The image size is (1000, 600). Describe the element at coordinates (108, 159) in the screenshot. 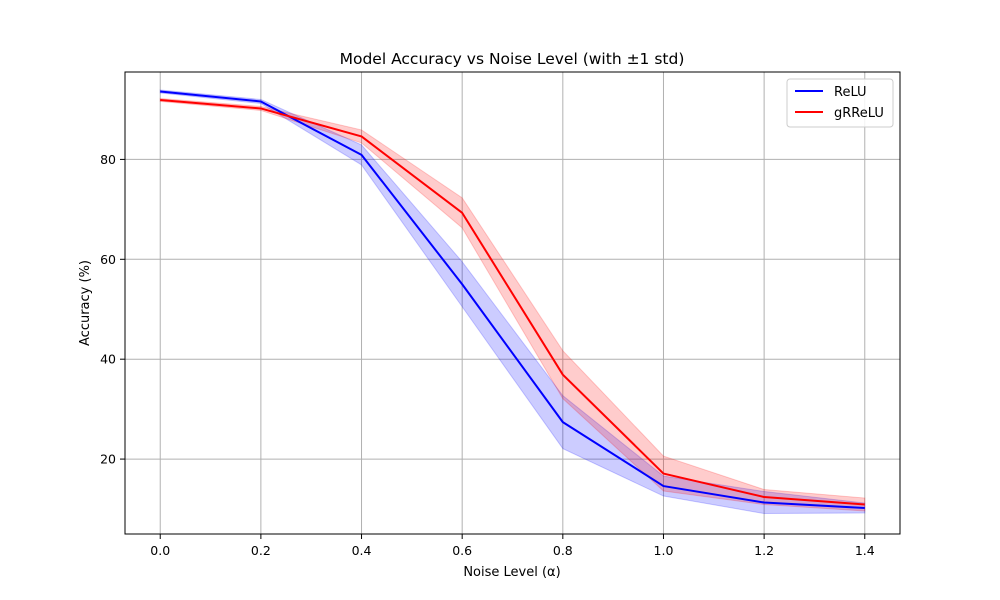

I see `y-tick-label: 80` at that location.